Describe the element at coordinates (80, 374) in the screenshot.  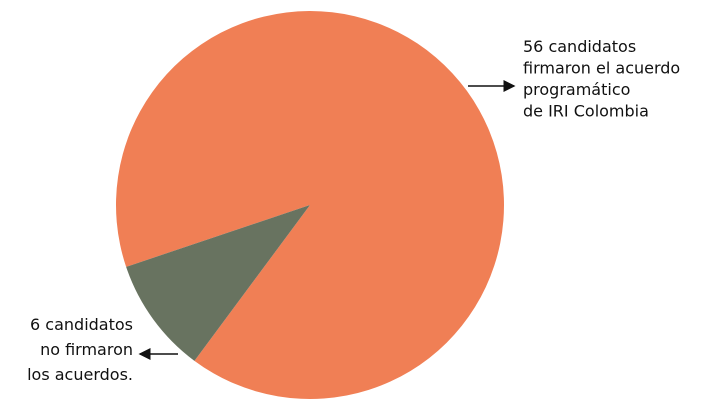
I see `slice-label: los acuerdos.` at that location.